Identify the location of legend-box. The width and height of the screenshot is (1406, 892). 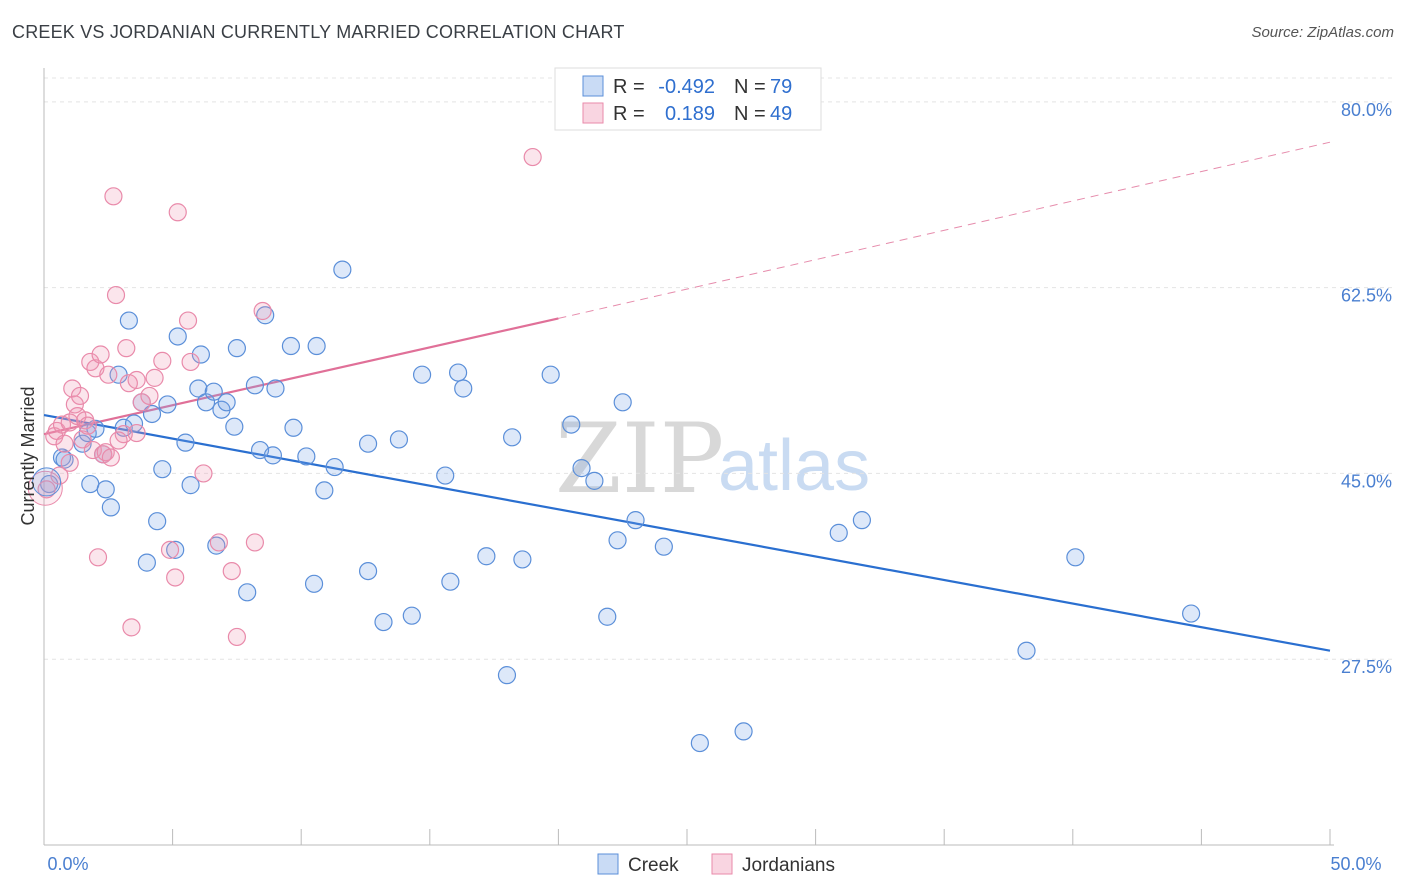
(688, 99).